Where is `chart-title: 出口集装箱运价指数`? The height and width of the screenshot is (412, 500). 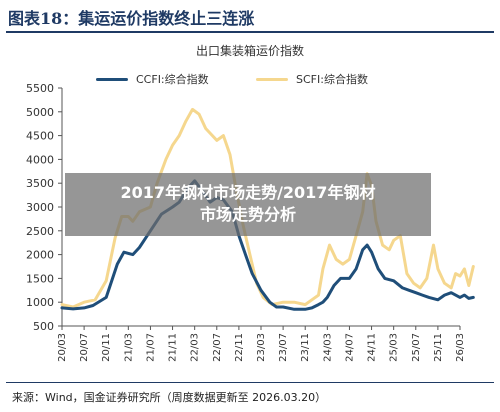
chart-title: 出口集装箱运价指数 is located at coordinates (249, 51).